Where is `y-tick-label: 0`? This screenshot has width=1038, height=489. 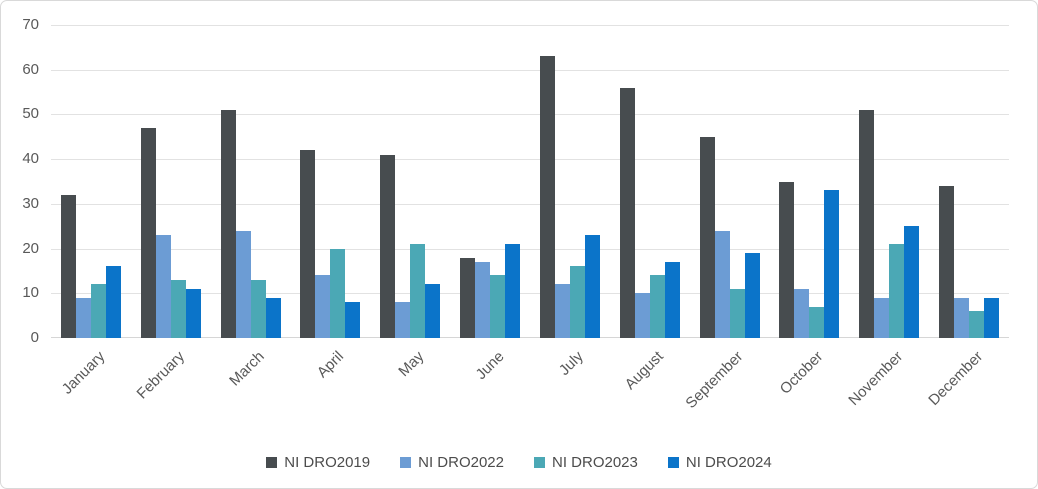 y-tick-label: 0 is located at coordinates (34, 337).